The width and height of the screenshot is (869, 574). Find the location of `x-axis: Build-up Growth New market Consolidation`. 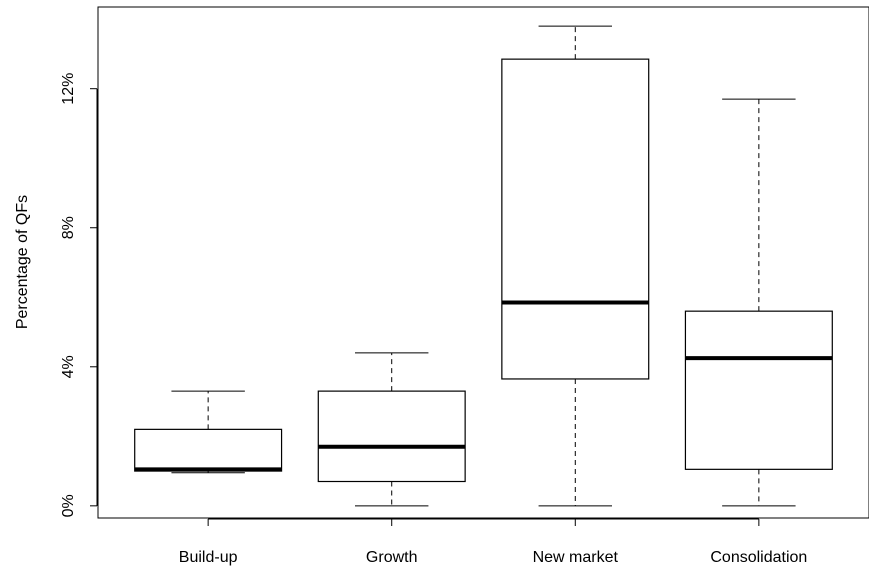

x-axis: Build-up Growth New market Consolidation is located at coordinates (493, 542).